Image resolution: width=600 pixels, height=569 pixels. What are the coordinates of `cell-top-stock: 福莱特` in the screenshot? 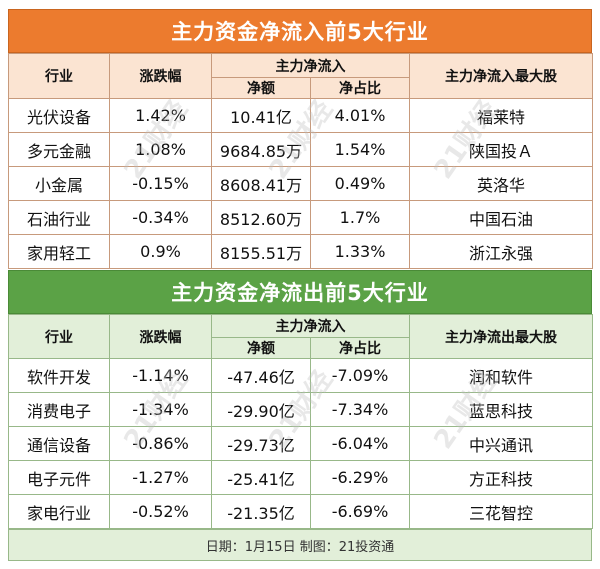 It's located at (501, 115).